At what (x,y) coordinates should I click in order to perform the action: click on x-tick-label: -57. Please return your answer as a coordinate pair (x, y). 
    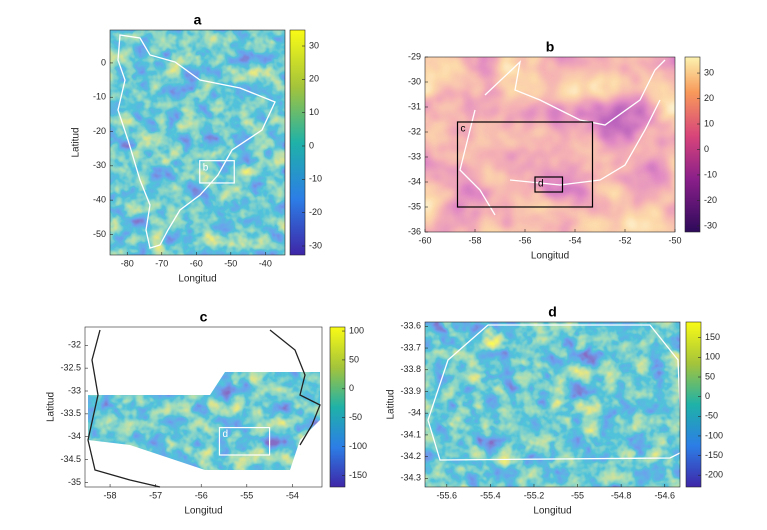
    Looking at the image, I should click on (155, 495).